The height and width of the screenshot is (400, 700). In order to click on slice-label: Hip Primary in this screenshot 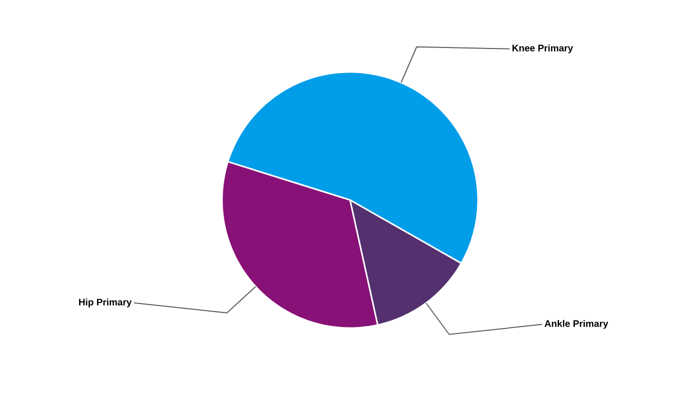, I will do `click(105, 303)`.